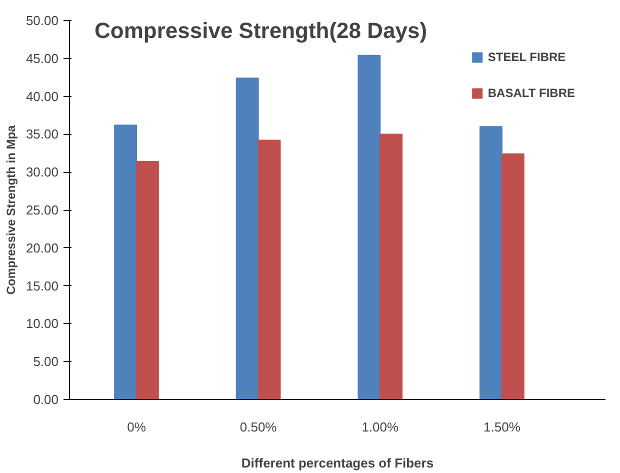 Image resolution: width=620 pixels, height=473 pixels. What do you see at coordinates (259, 427) in the screenshot?
I see `x-tick-label: 0.50%` at bounding box center [259, 427].